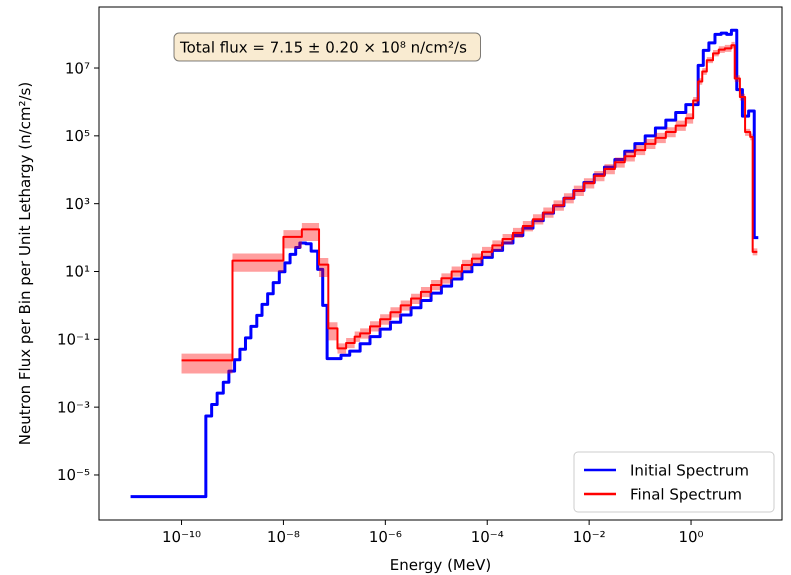 This screenshot has height=575, width=791. I want to click on y-tick-label: 10³, so click(77, 203).